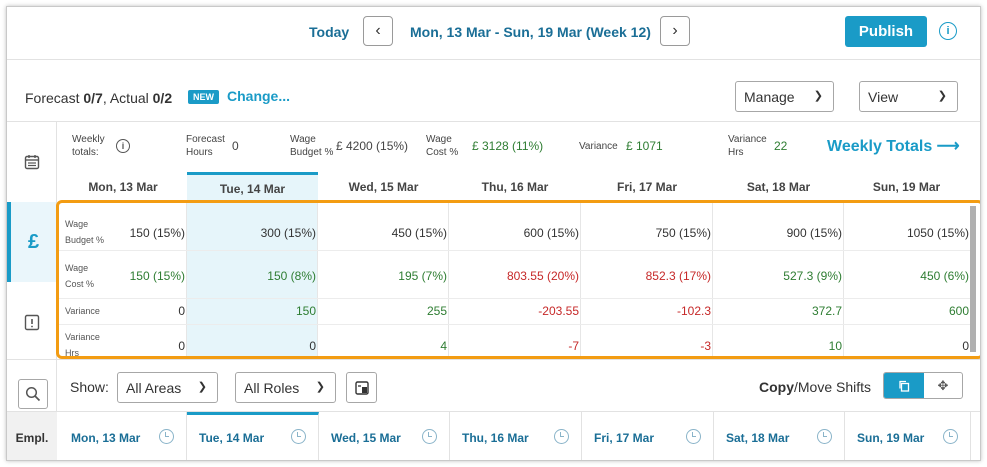 This screenshot has height=467, width=987. I want to click on wb-line1: Wage, so click(303, 139).